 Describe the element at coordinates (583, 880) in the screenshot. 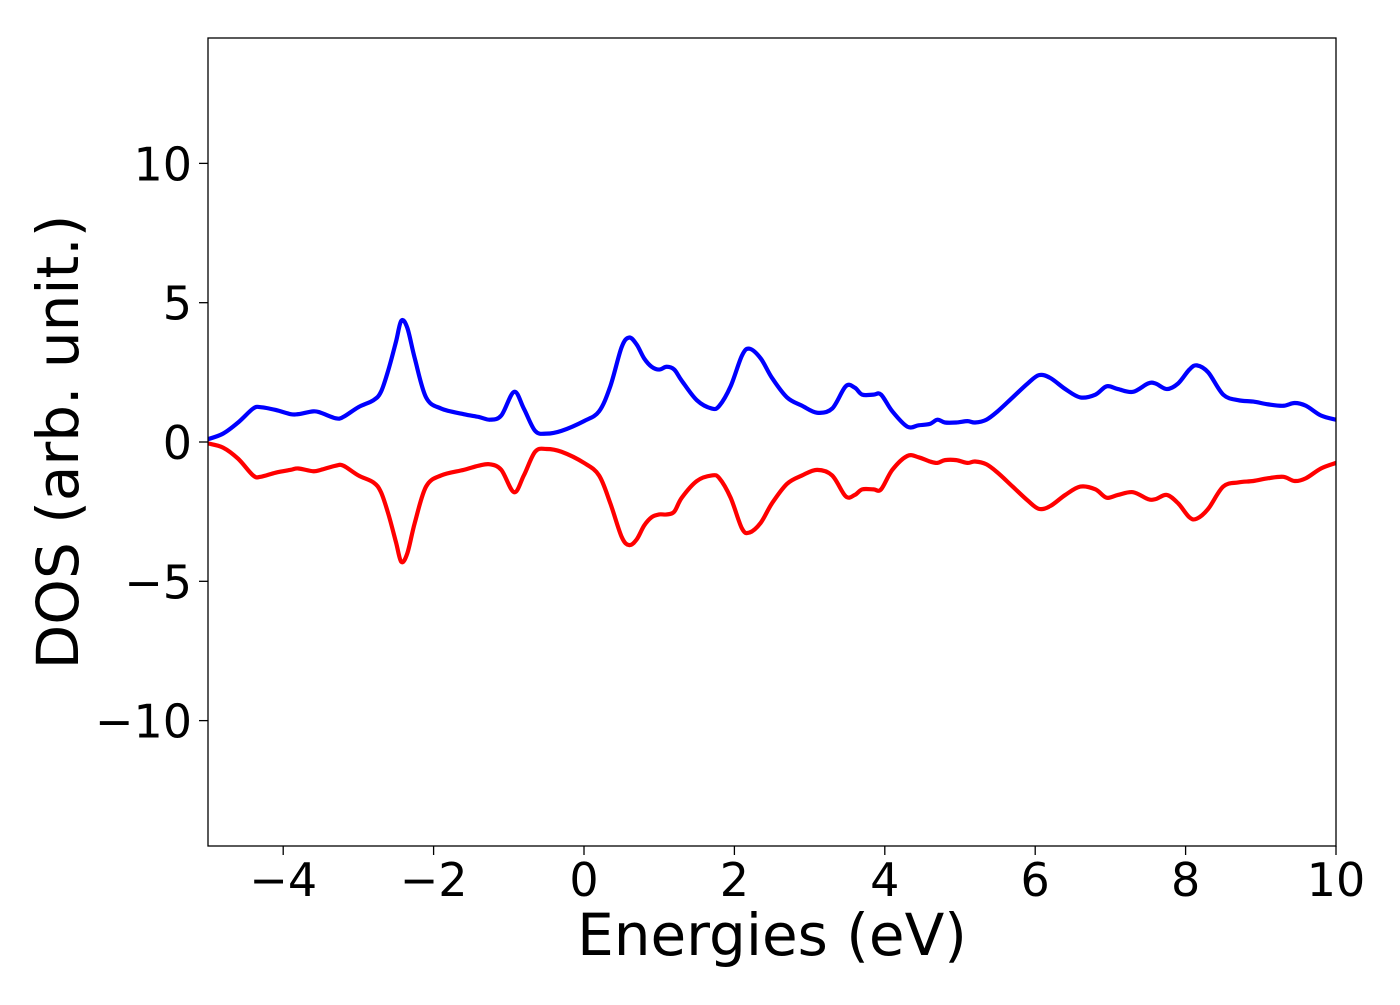

I see `x-tick-label: 0` at that location.